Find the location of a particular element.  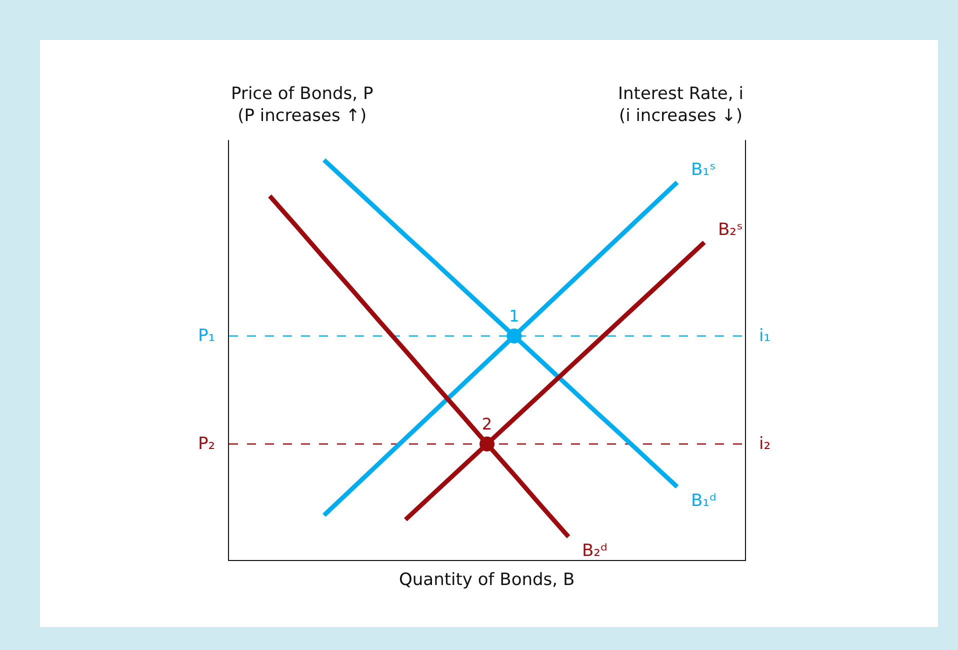

ref-line-label: P₁ is located at coordinates (207, 336).